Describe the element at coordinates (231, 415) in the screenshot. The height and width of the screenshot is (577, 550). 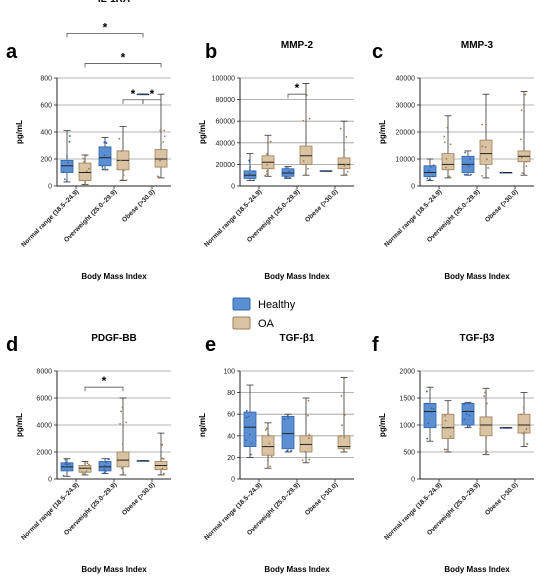
I see `y-tick-label: 60` at that location.